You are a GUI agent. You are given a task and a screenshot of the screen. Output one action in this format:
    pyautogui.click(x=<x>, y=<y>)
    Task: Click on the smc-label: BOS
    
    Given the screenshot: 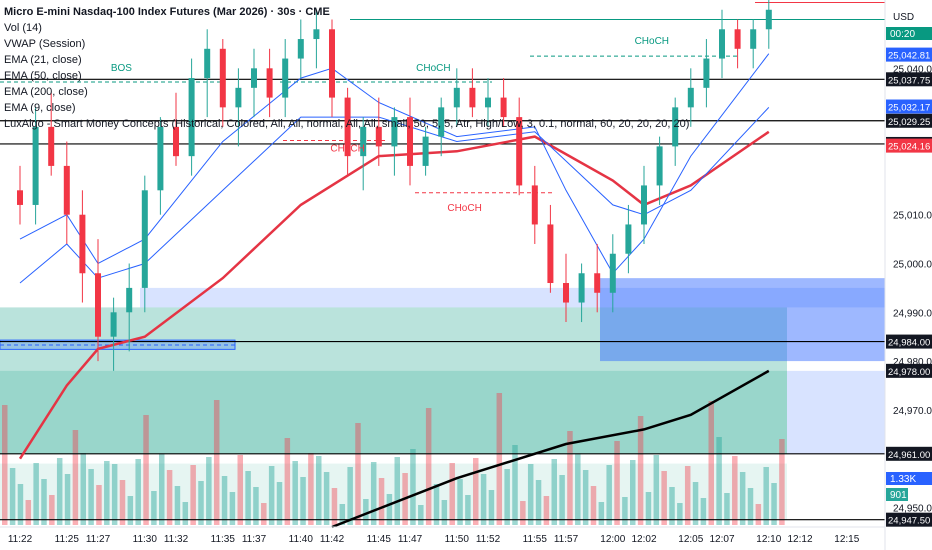 What is the action you would take?
    pyautogui.click(x=597, y=1)
    